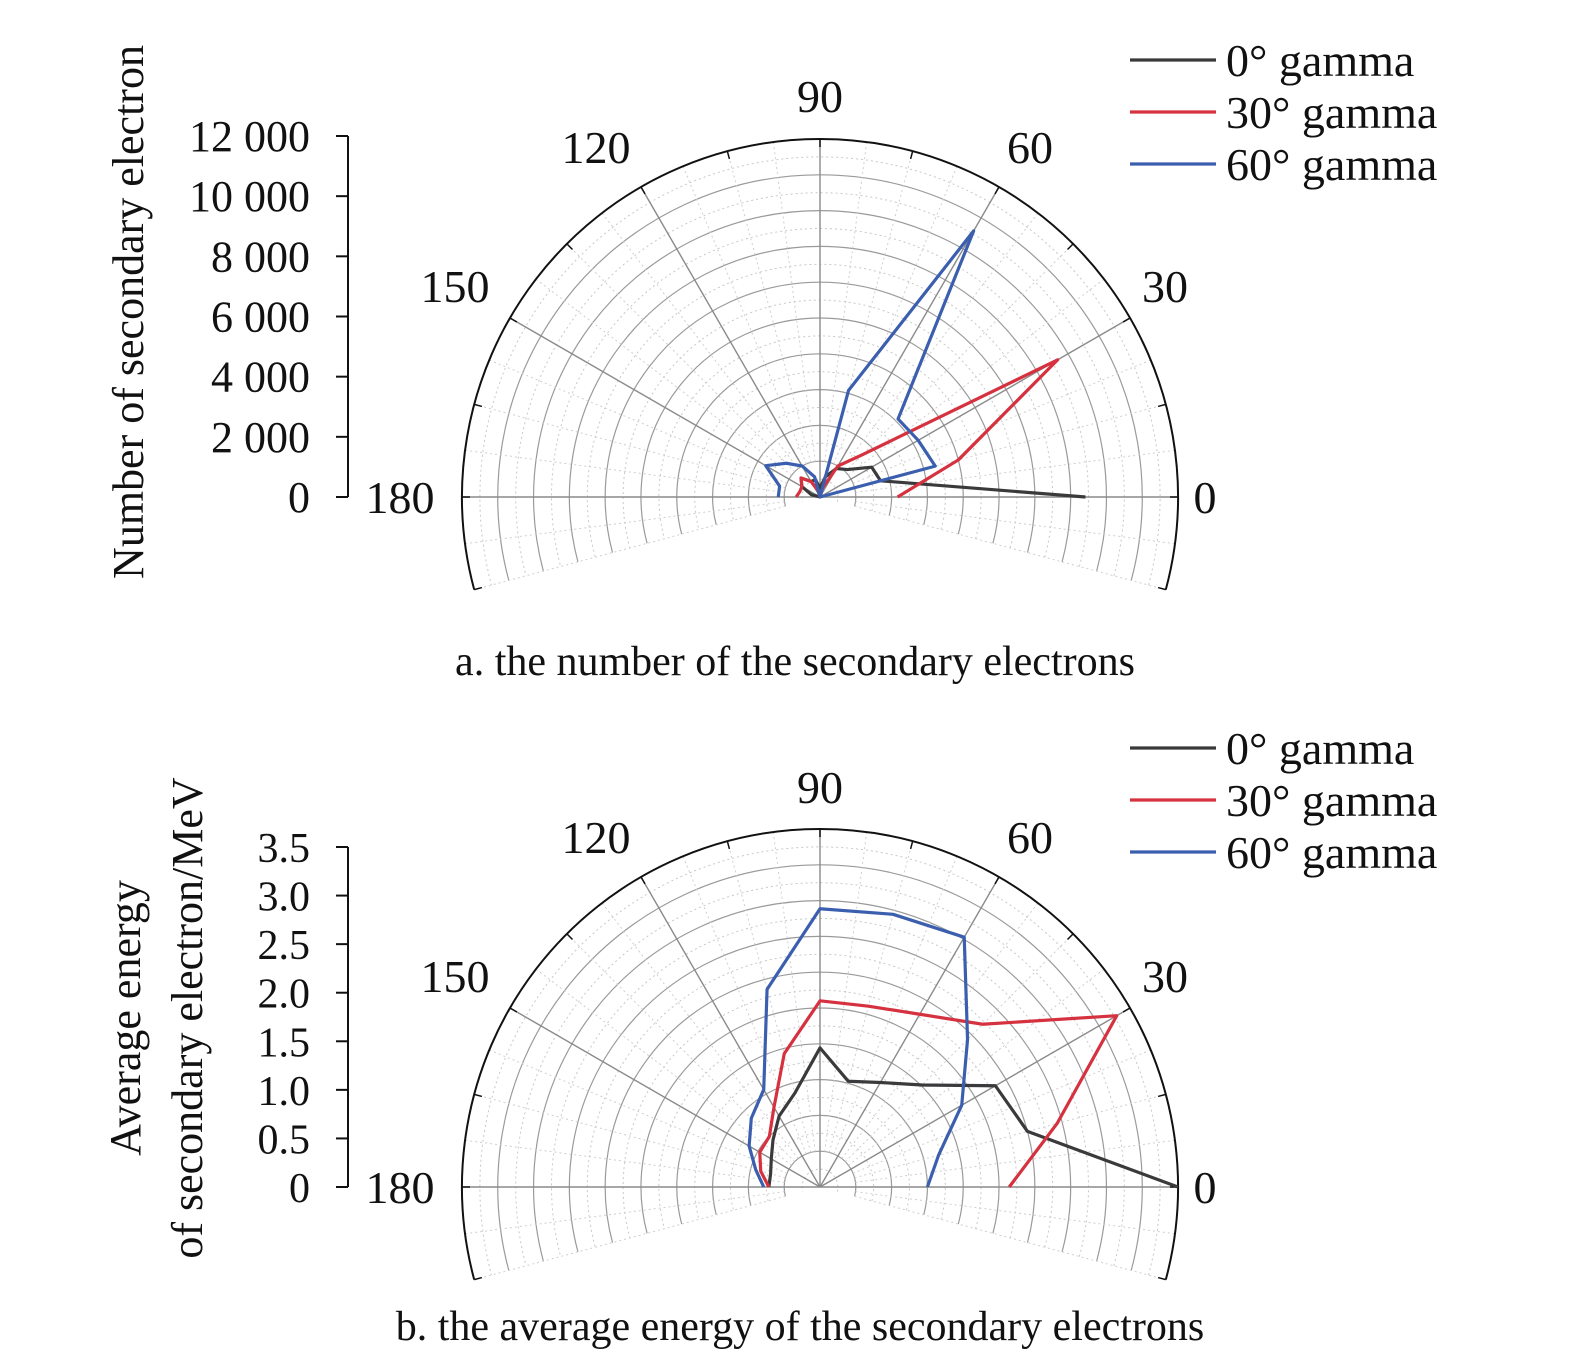 Image resolution: width=1575 pixels, height=1364 pixels. What do you see at coordinates (1030, 837) in the screenshot?
I see `angle-tick-label: 60` at bounding box center [1030, 837].